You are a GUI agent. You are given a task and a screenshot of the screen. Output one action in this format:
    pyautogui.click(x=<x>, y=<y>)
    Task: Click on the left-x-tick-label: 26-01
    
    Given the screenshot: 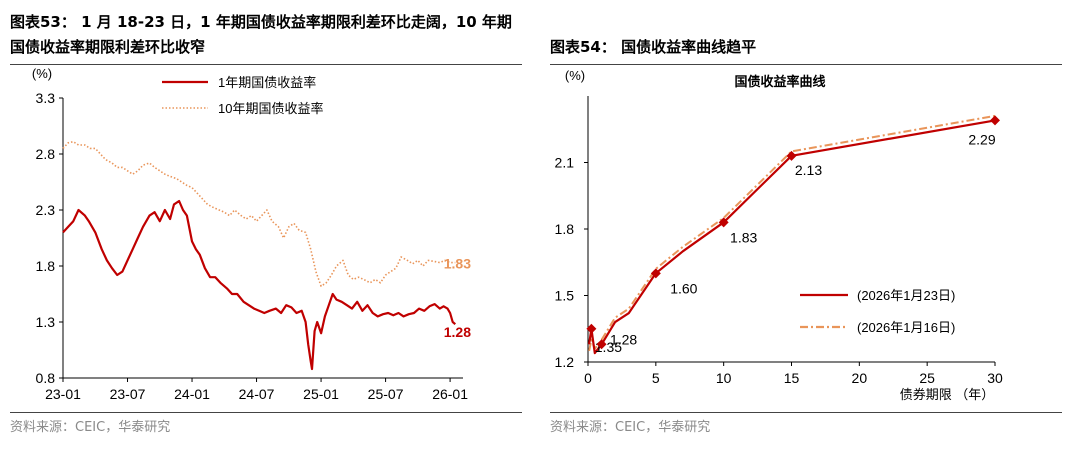 What is the action you would take?
    pyautogui.click(x=450, y=394)
    